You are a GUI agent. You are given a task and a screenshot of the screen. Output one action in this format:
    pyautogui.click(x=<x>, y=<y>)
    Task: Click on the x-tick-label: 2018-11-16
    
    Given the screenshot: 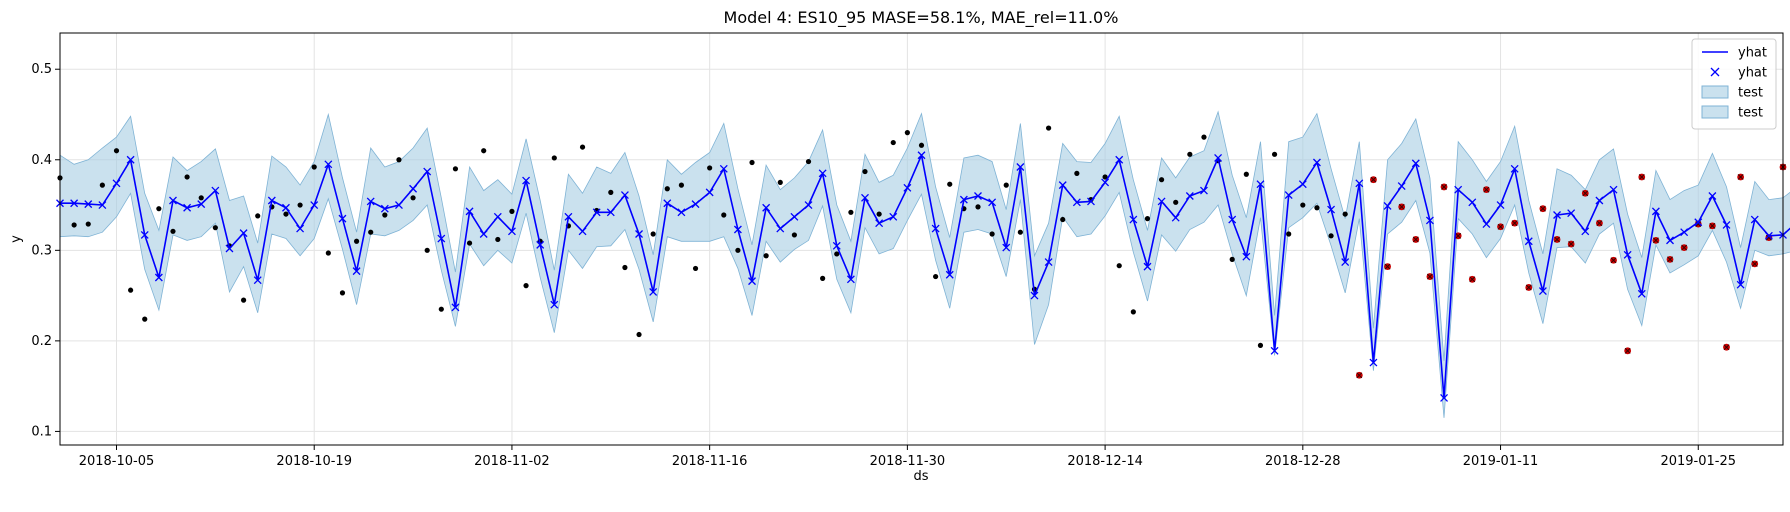 What is the action you would take?
    pyautogui.click(x=710, y=461)
    